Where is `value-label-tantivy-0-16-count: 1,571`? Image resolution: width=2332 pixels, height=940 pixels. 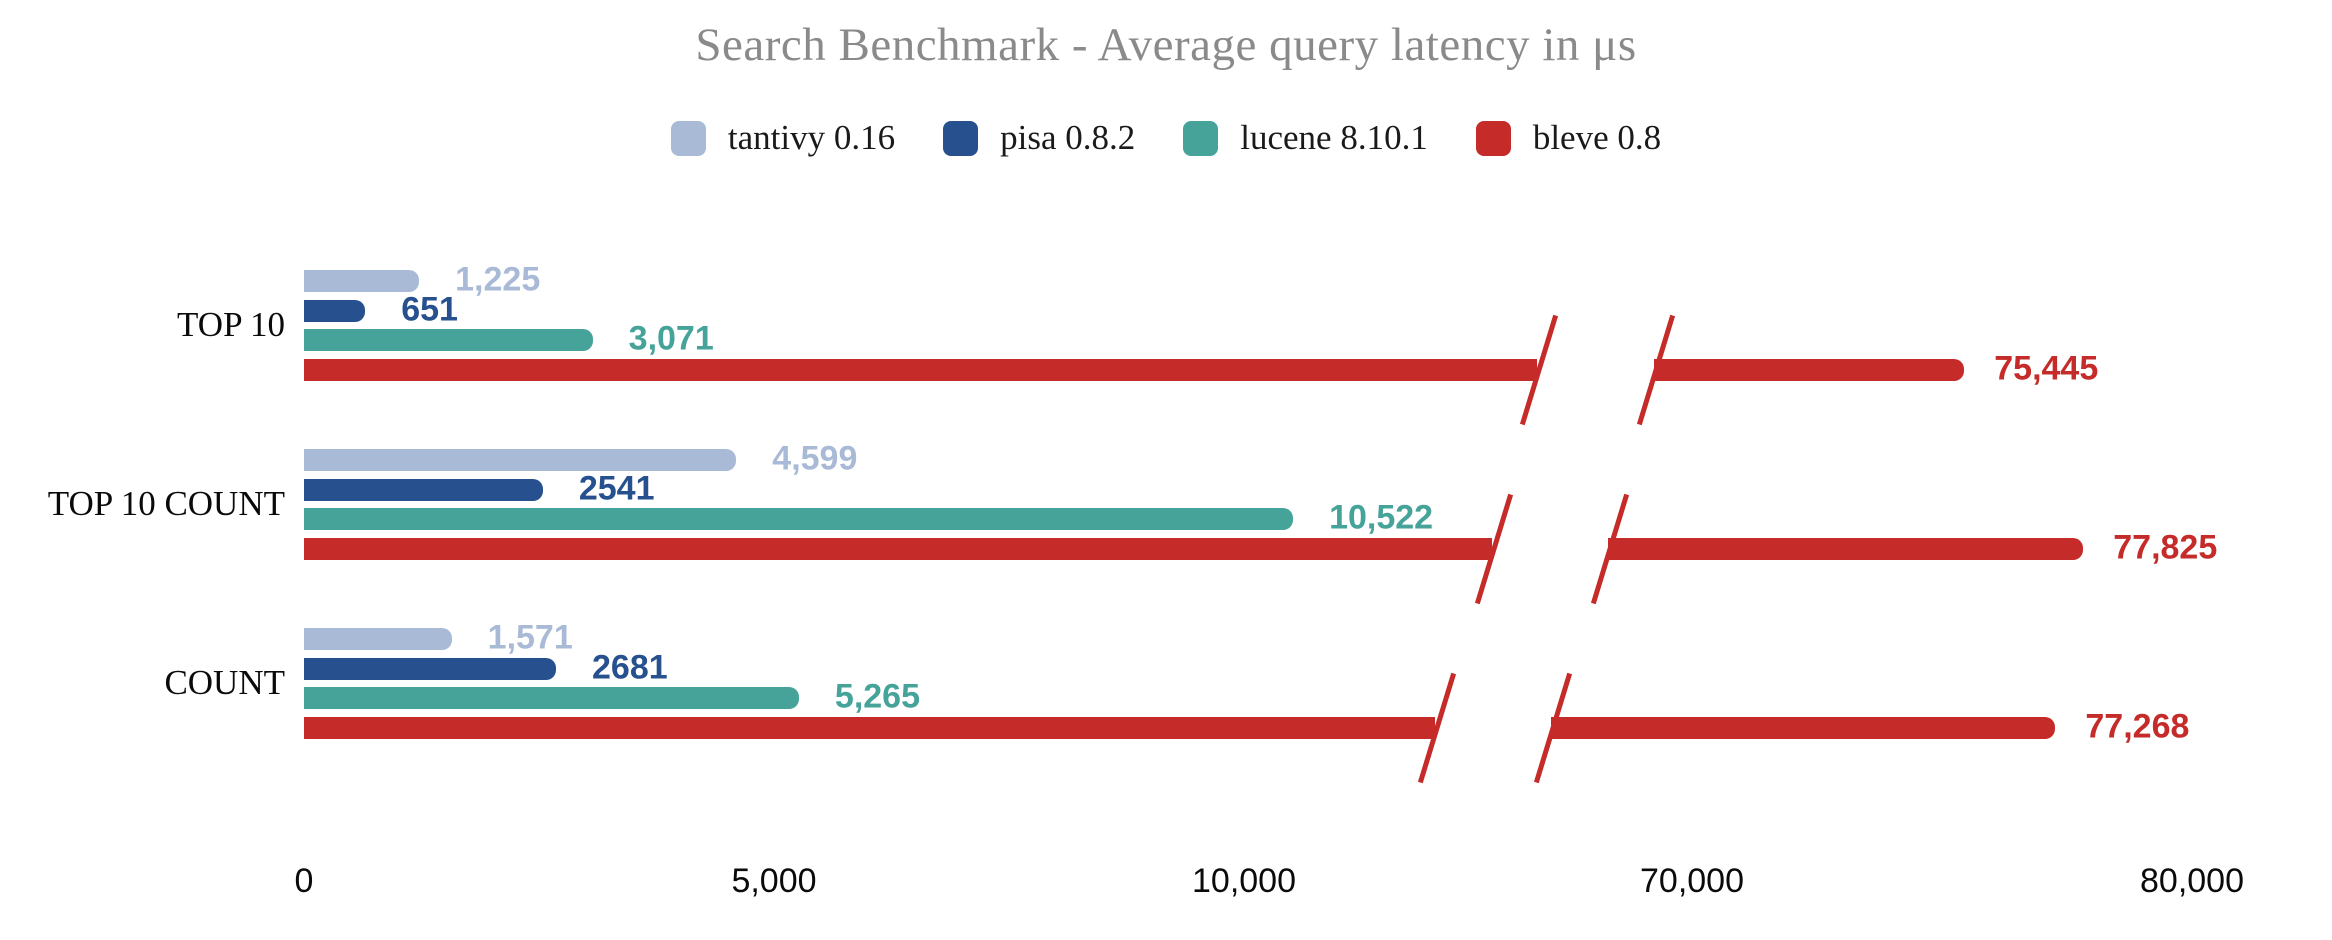
value-label-tantivy-0-16-count: 1,571 is located at coordinates (530, 637).